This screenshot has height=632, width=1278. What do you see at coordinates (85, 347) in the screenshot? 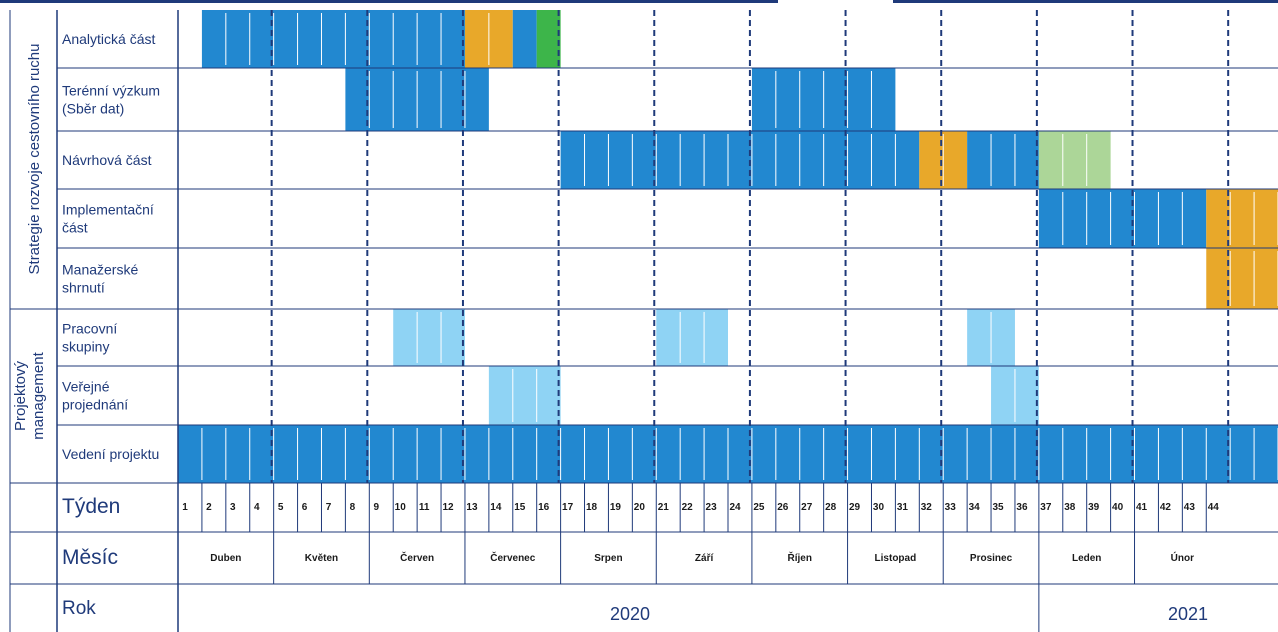
I see `row-label: skupiny` at bounding box center [85, 347].